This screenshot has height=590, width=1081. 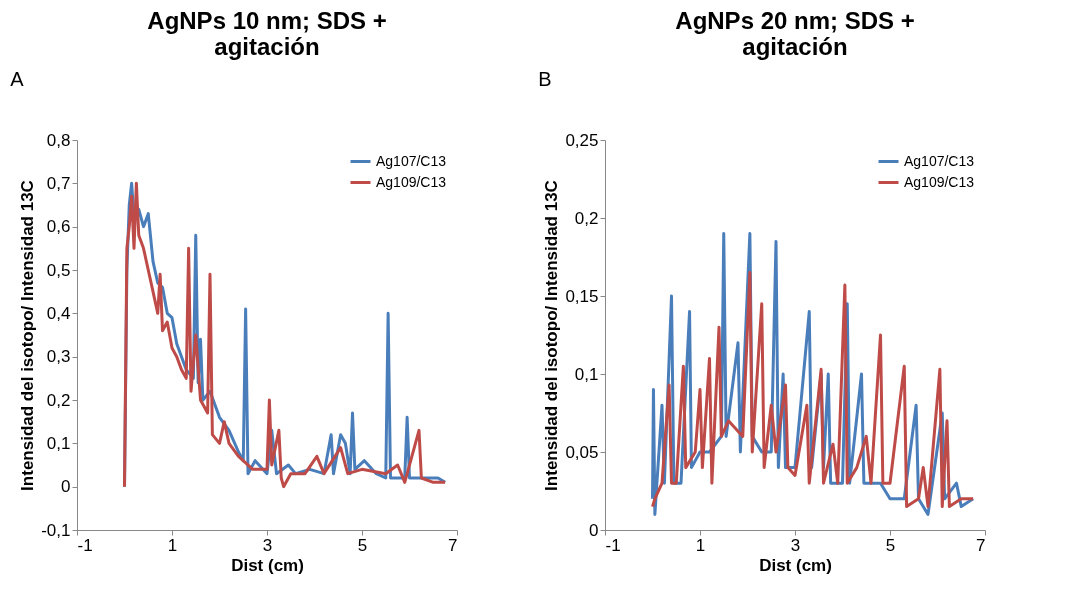 What do you see at coordinates (813, 390) in the screenshot?
I see `line-series` at bounding box center [813, 390].